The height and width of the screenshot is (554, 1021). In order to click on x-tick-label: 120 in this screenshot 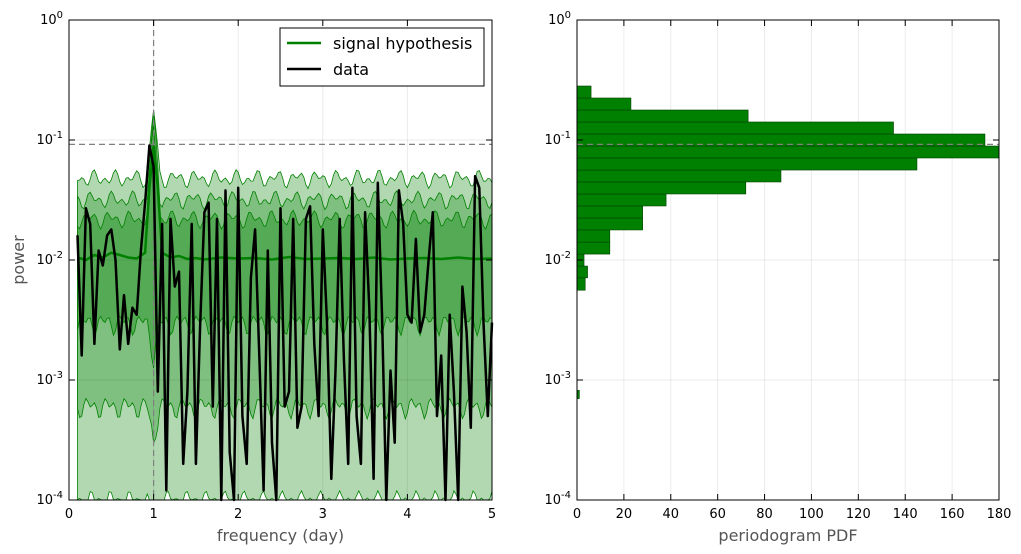, I will do `click(858, 514)`.